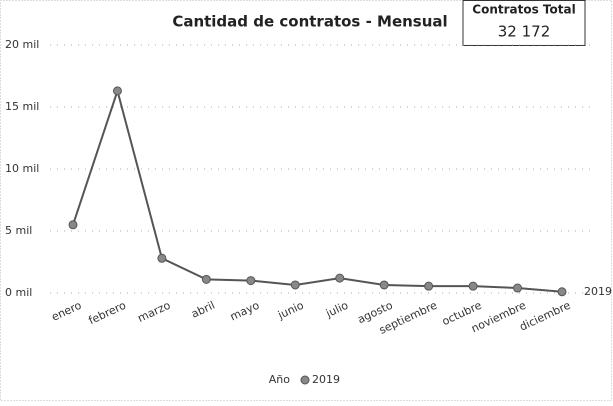 The image size is (613, 406). Describe the element at coordinates (598, 291) in the screenshot. I see `series-label: 2019` at that location.